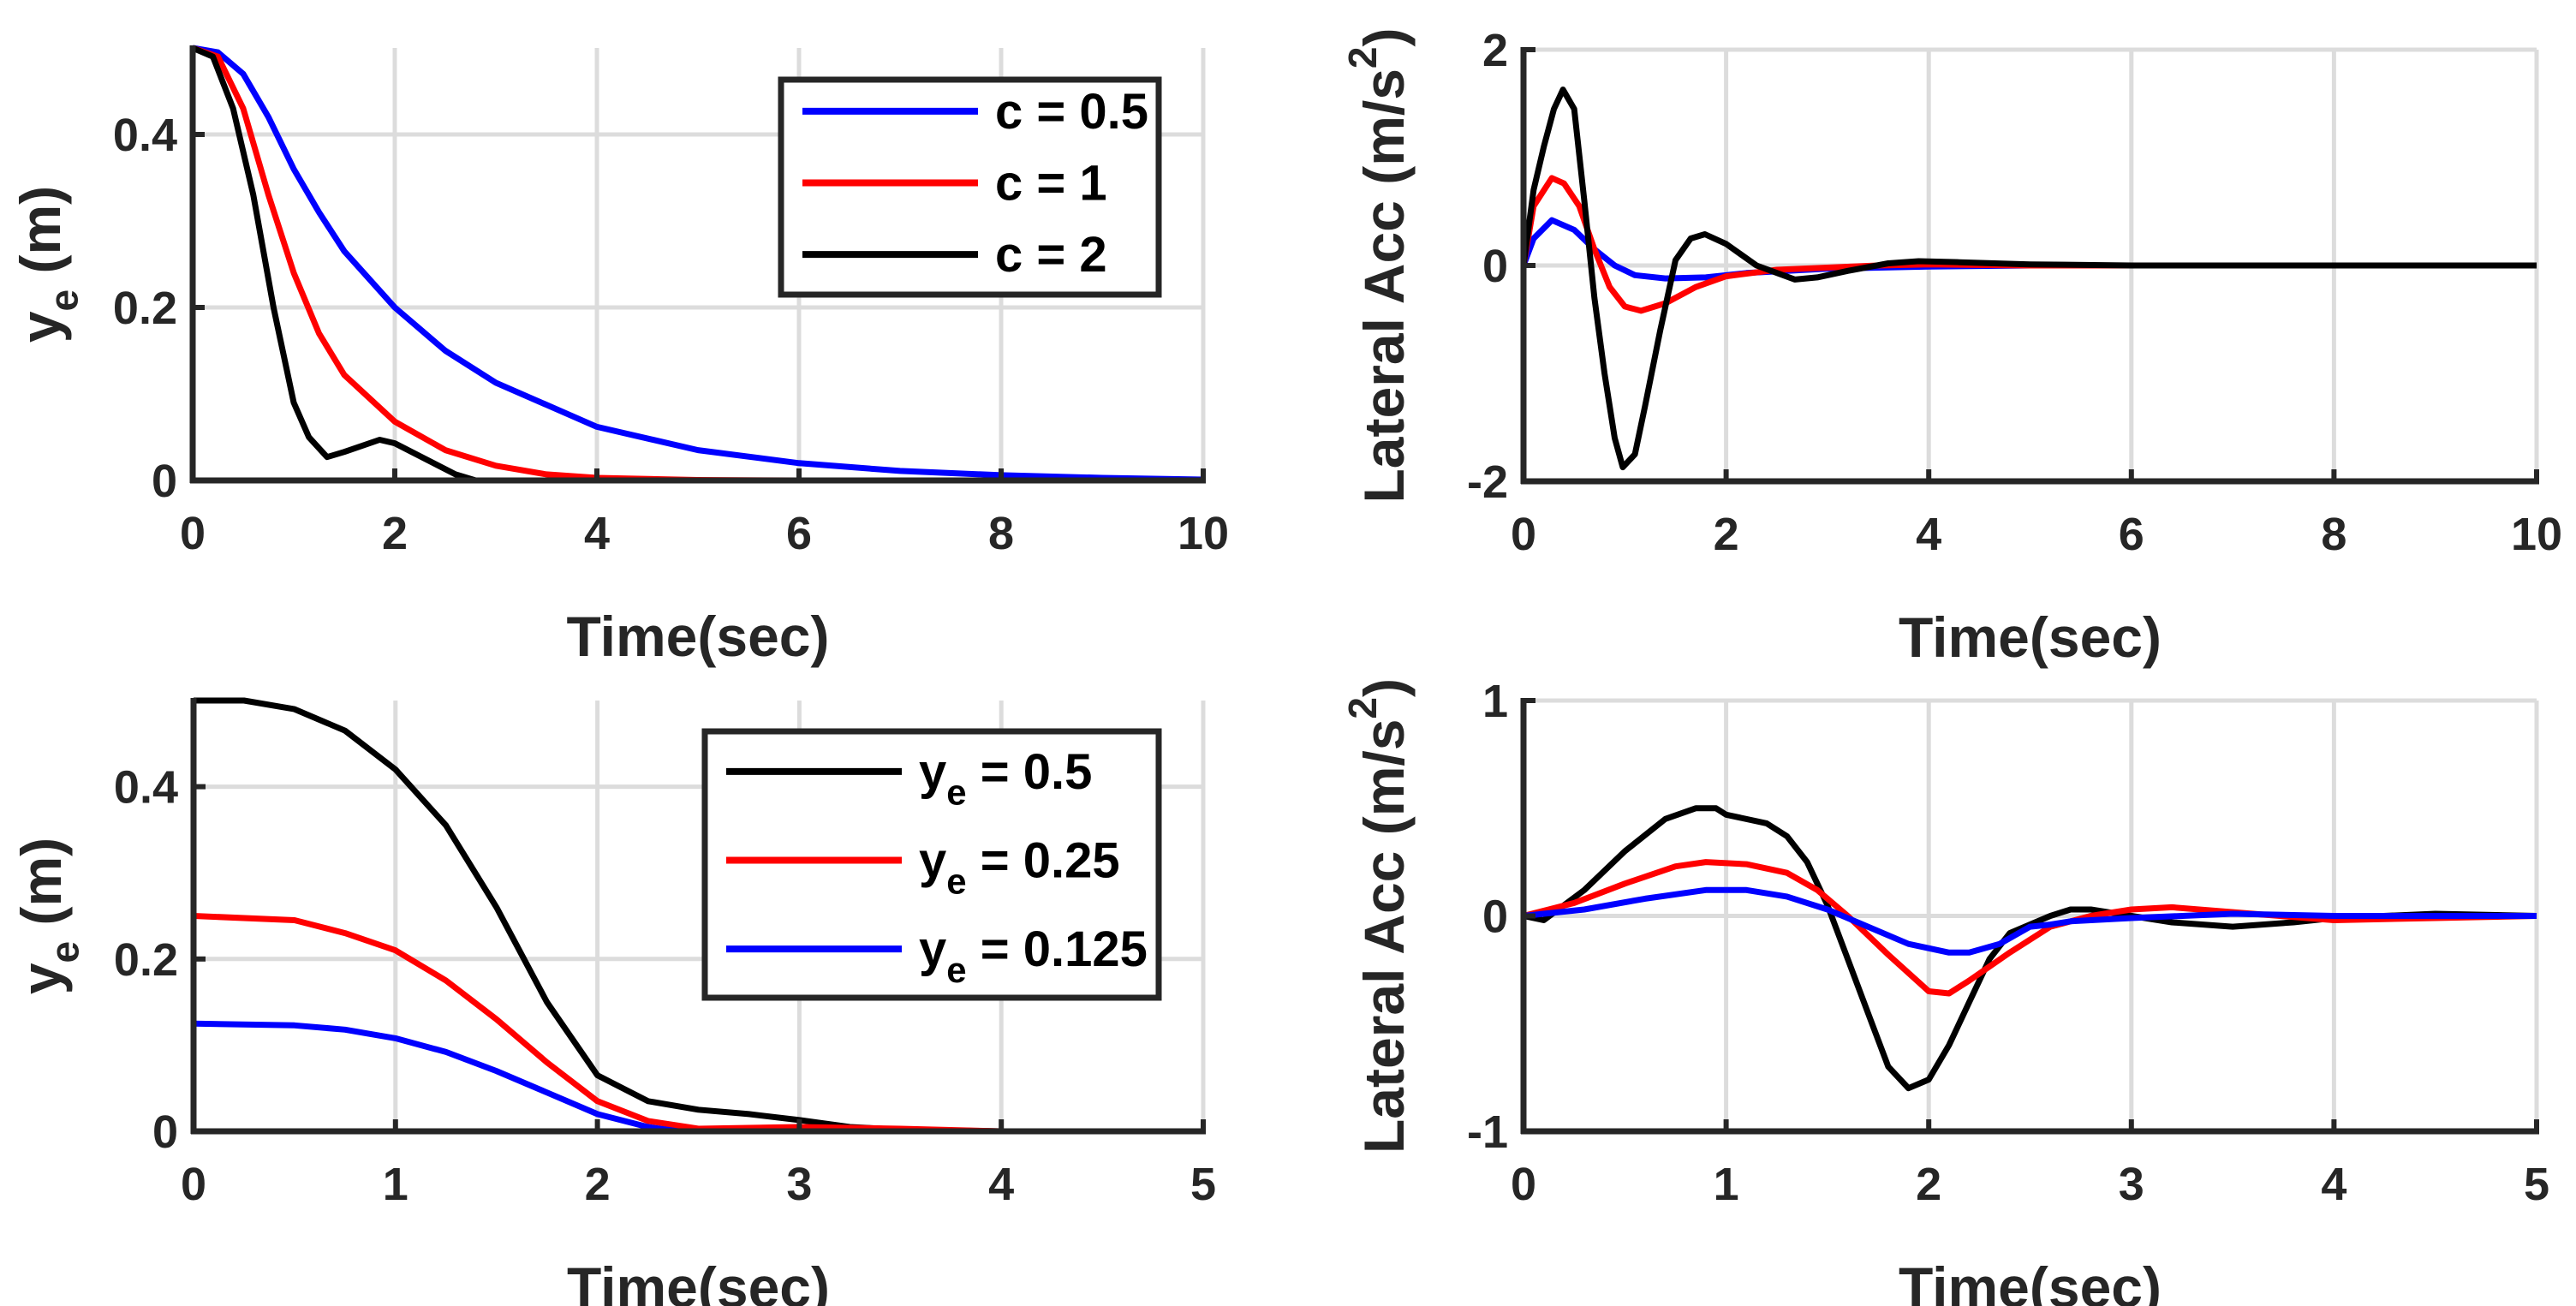 This screenshot has width=2576, height=1306. I want to click on legend-entry: c = 0.5, so click(1072, 112).